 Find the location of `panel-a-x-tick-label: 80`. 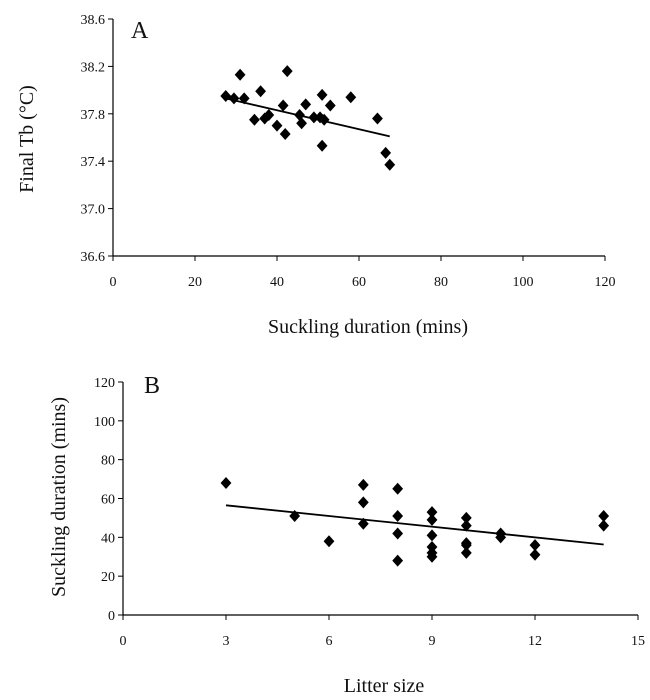

panel-a-x-tick-label: 80 is located at coordinates (441, 282).